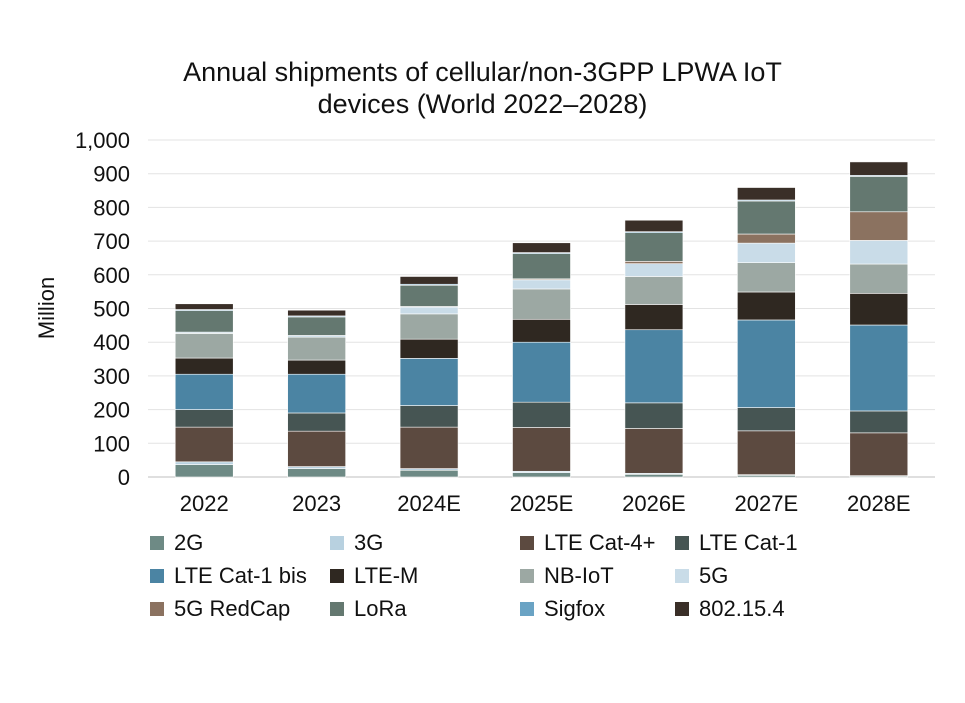 The width and height of the screenshot is (965, 703). Describe the element at coordinates (111, 376) in the screenshot. I see `y-tick-label: 300` at that location.